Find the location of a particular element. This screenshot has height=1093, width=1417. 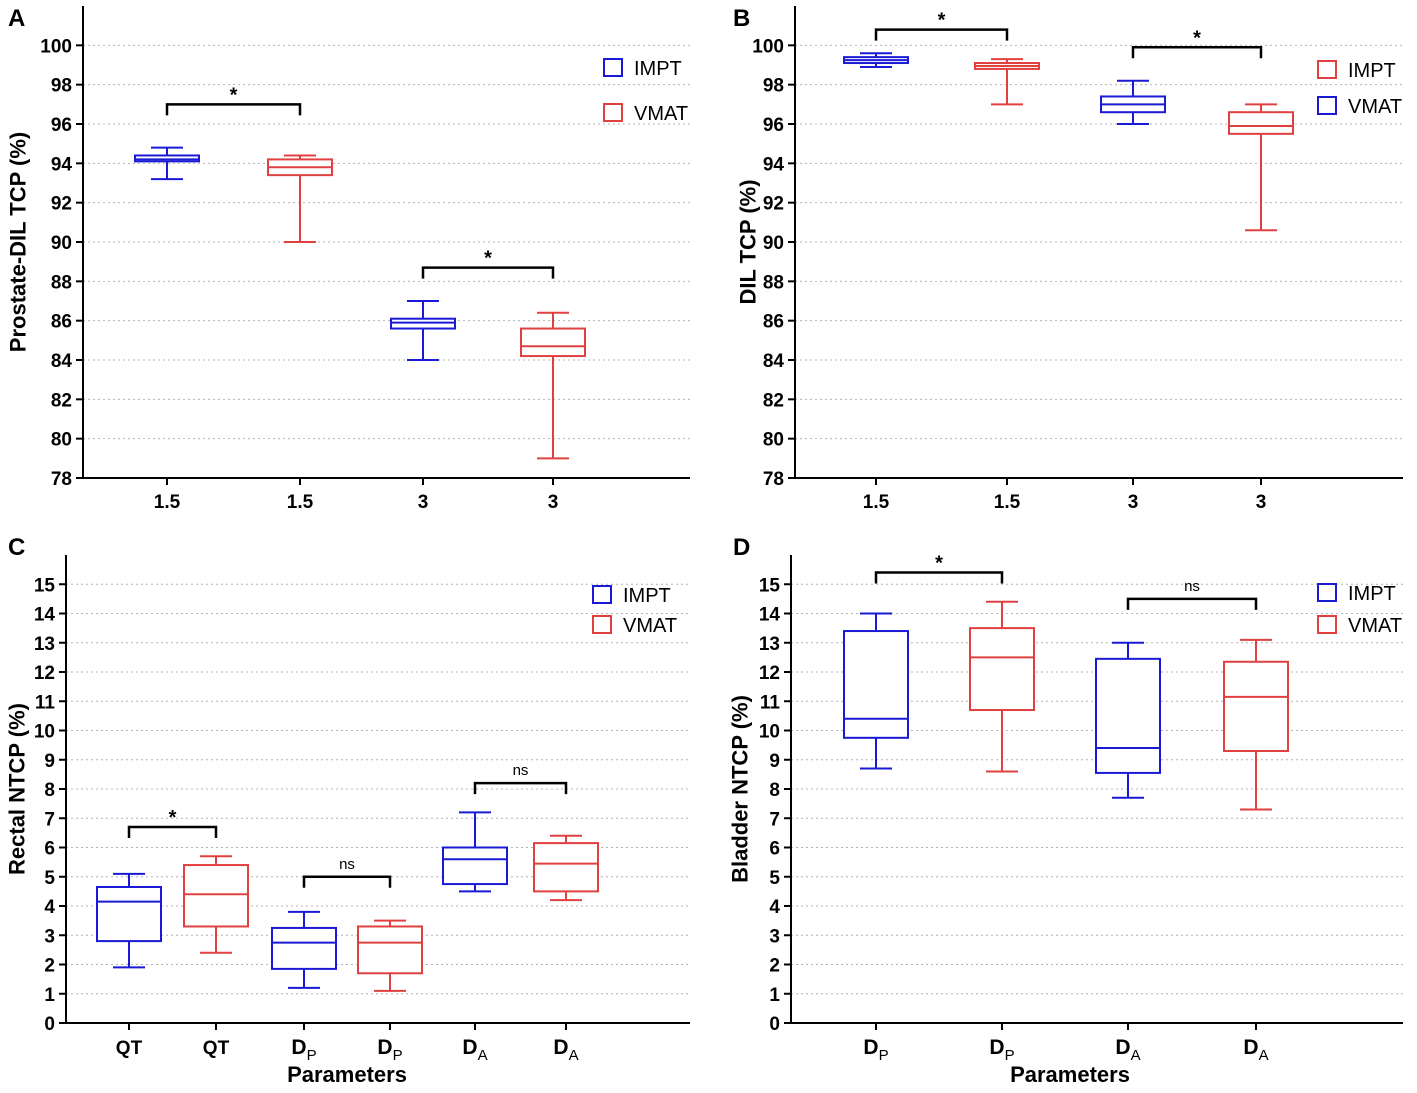

y-tick-label: 2 is located at coordinates (774, 966).